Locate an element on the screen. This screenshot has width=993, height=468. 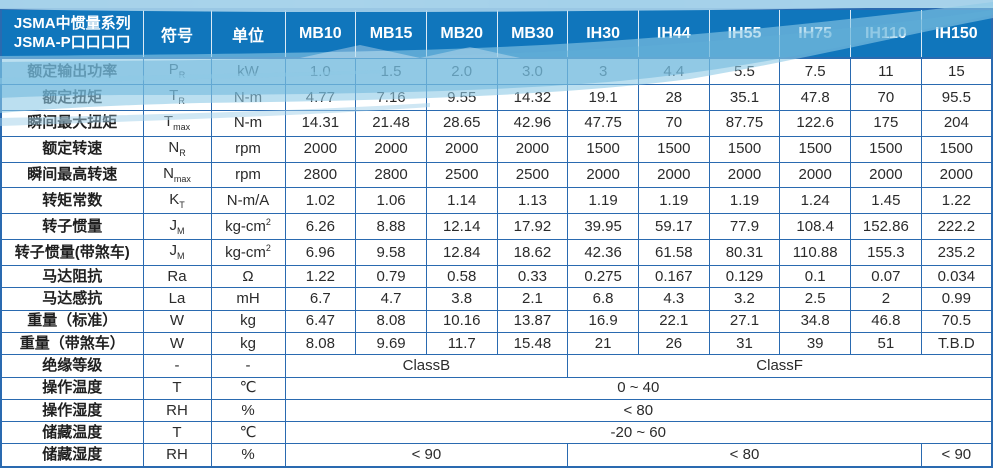
spec-value: 4.3 is located at coordinates (673, 299).